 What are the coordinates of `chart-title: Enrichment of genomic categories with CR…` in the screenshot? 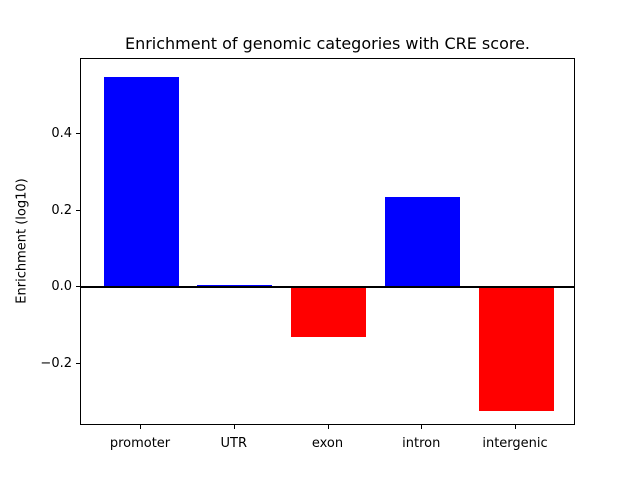 It's located at (327, 43).